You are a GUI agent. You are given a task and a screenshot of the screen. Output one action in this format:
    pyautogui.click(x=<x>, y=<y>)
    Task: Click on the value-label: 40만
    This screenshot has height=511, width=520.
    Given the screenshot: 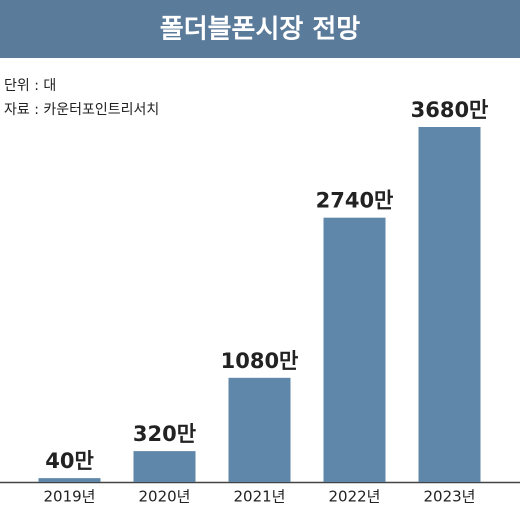 What is the action you would take?
    pyautogui.click(x=69, y=461)
    